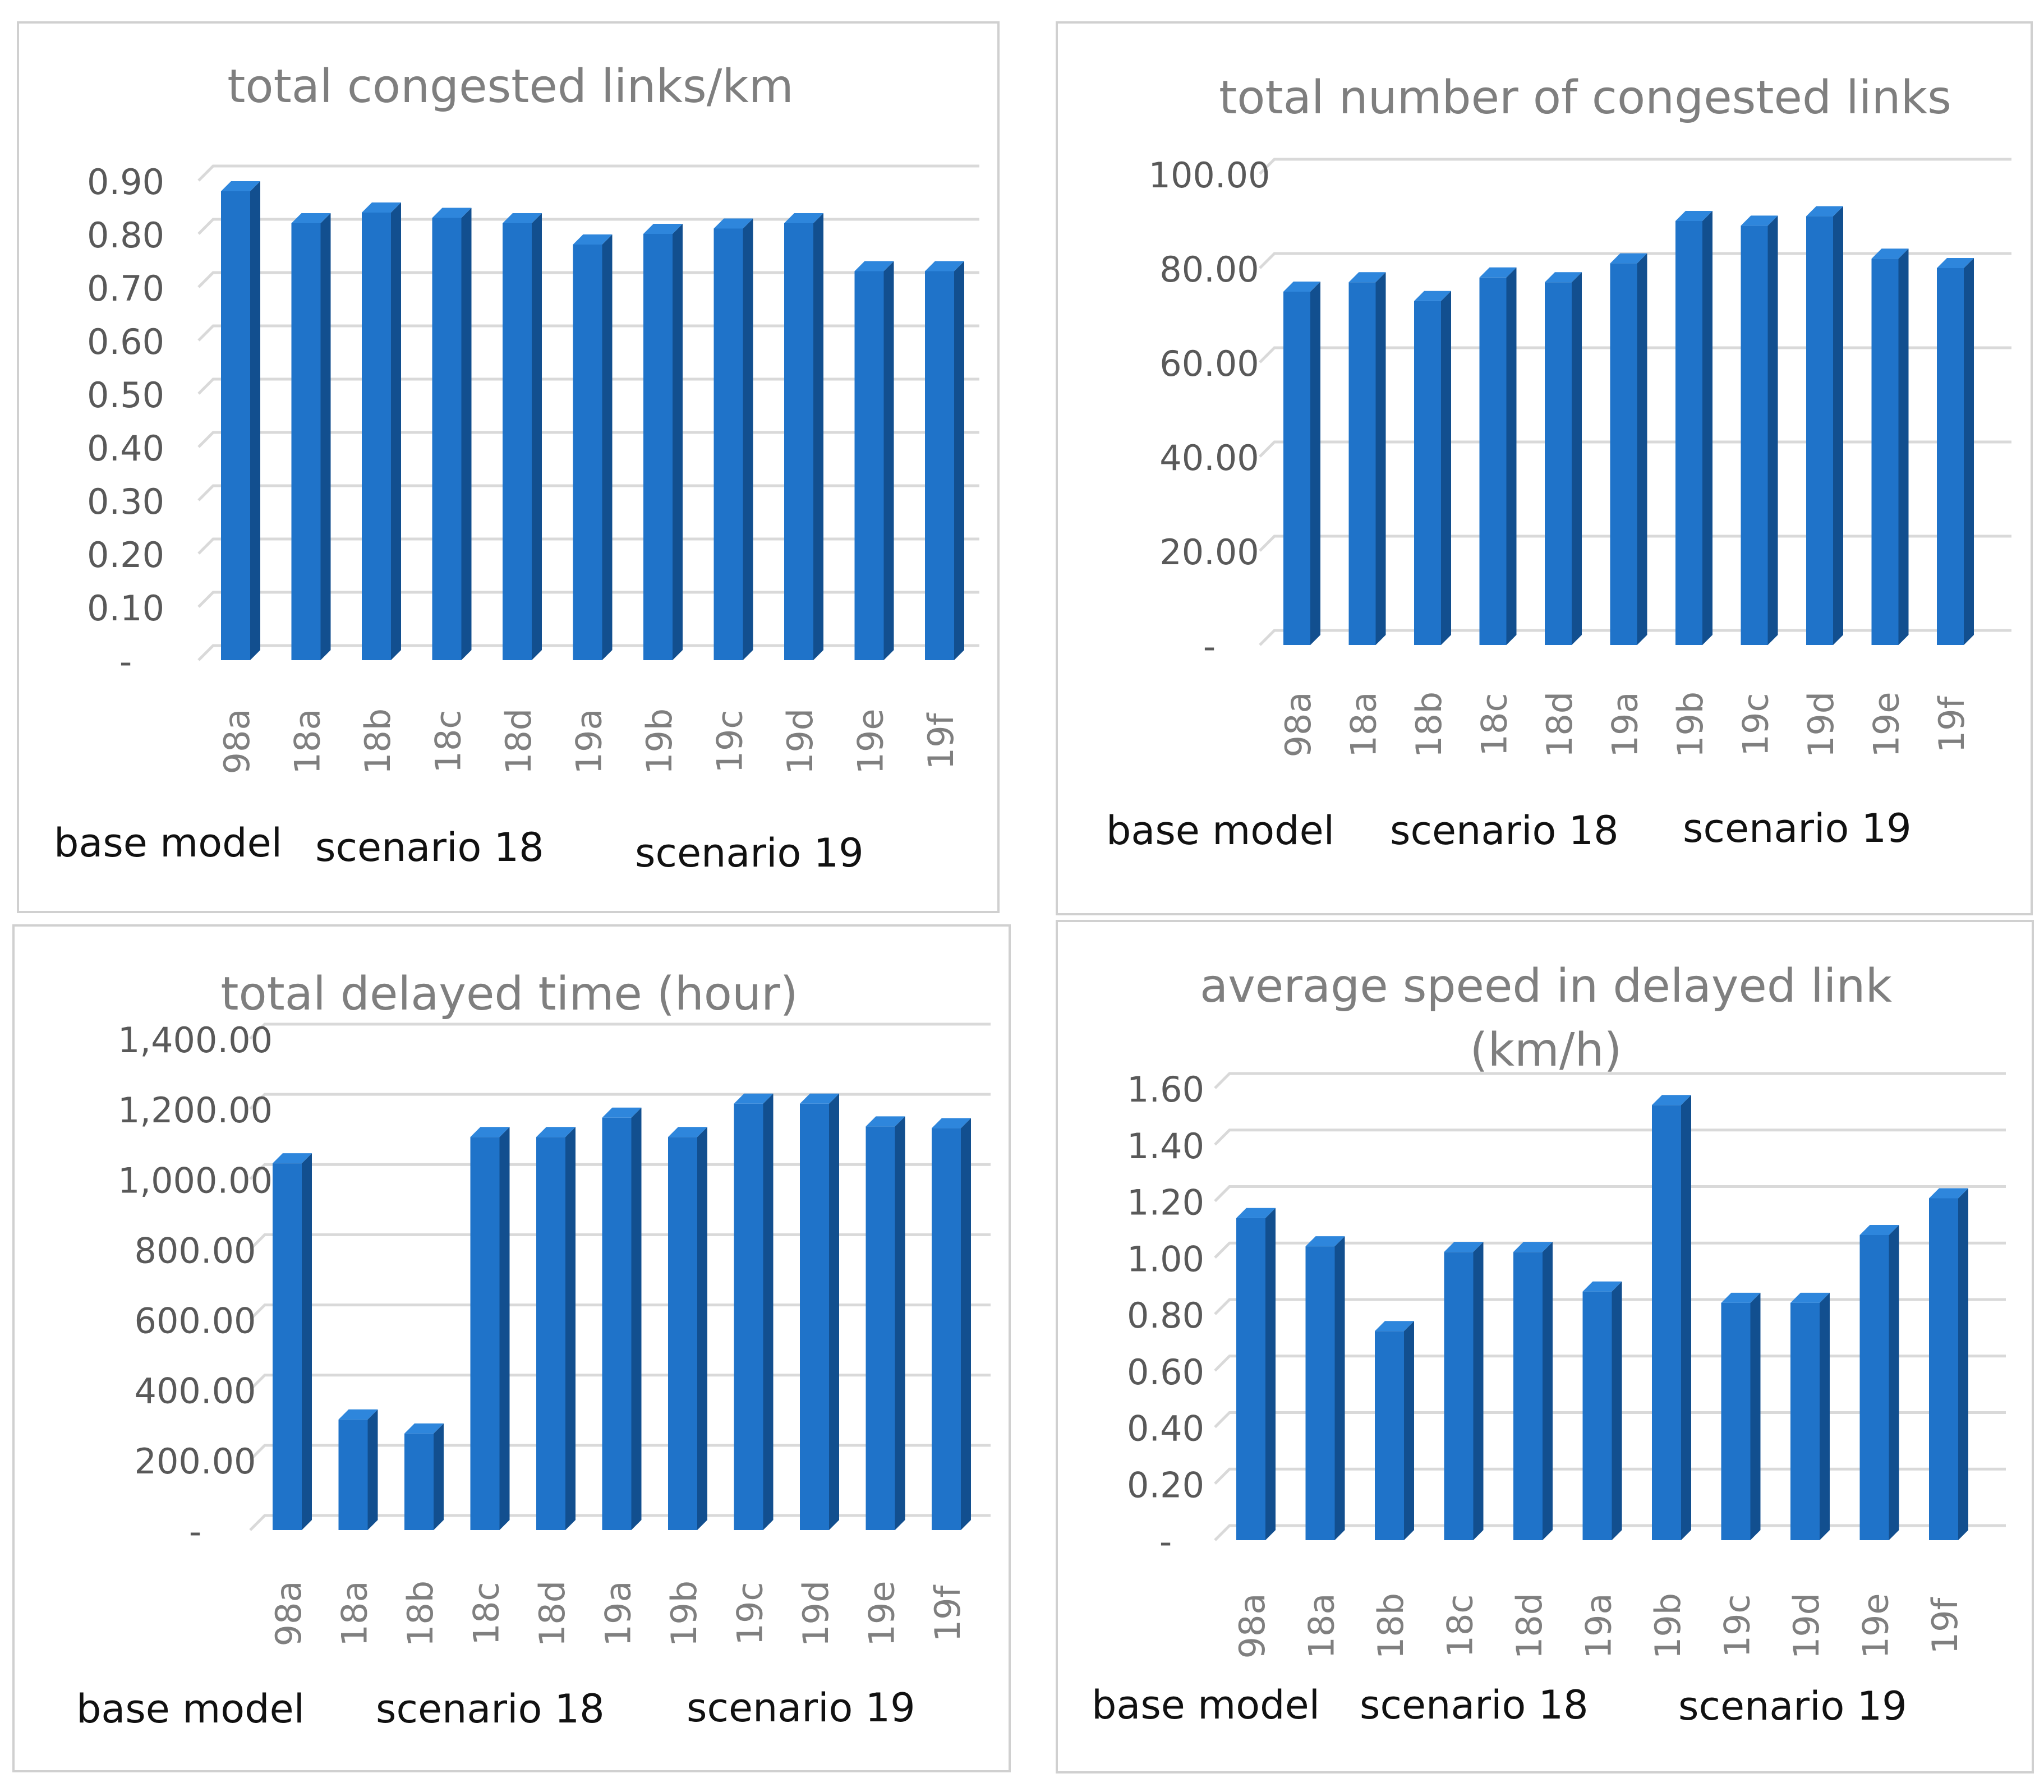  What do you see at coordinates (733, 439) in the screenshot?
I see `bar-19c` at bounding box center [733, 439].